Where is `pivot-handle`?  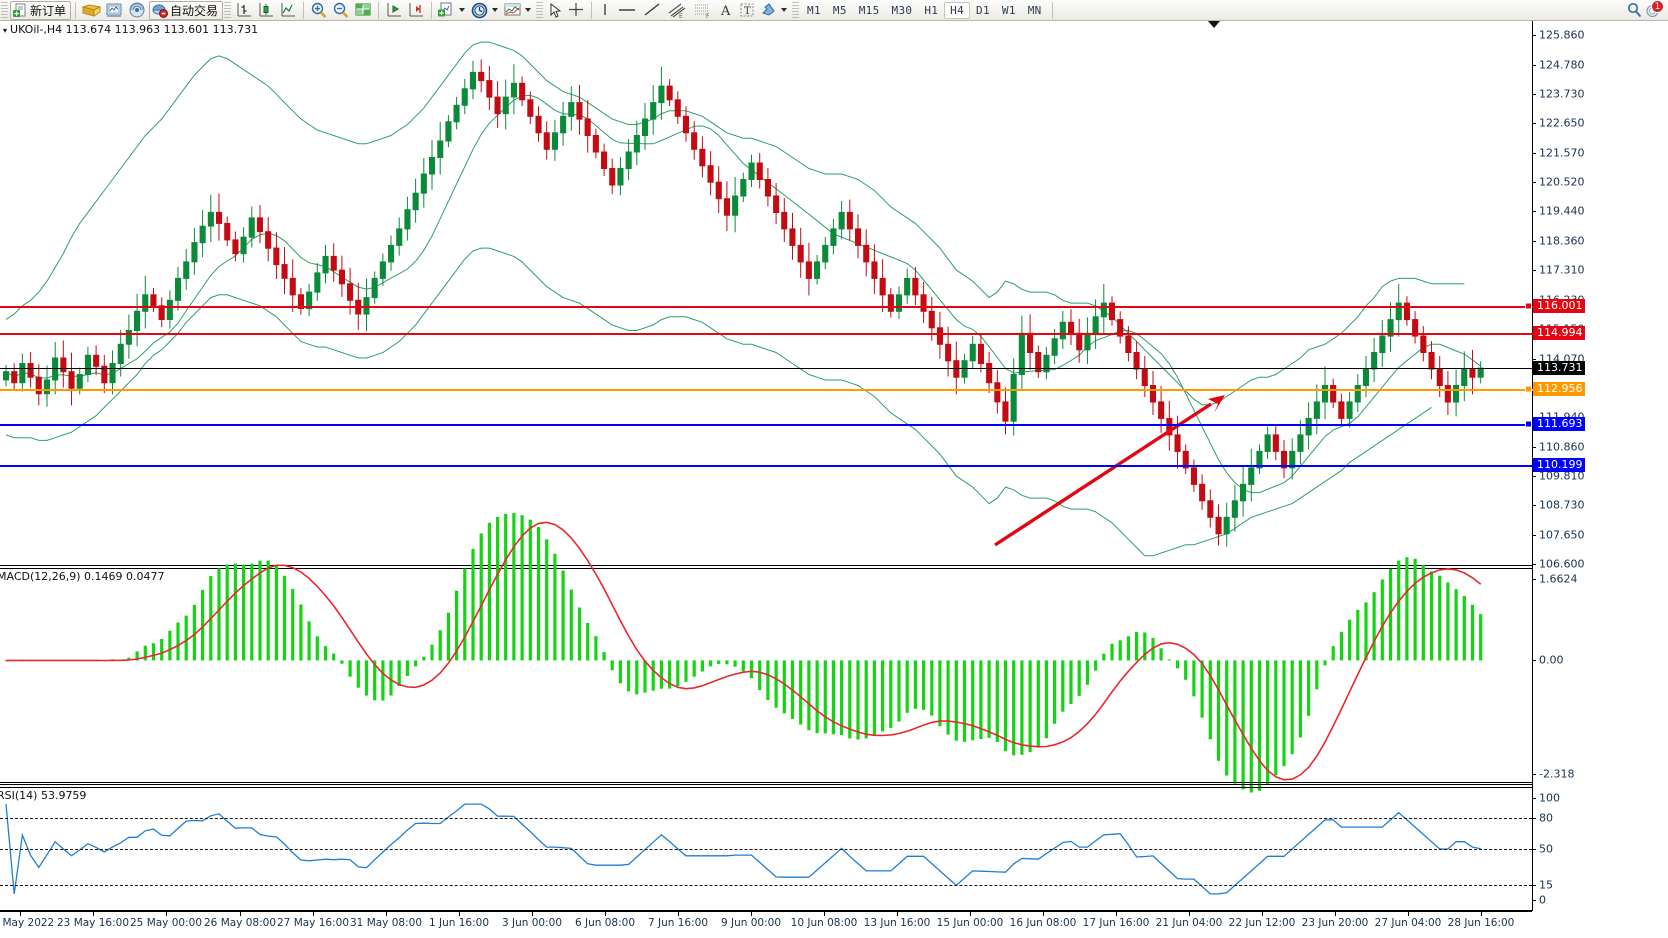
pivot-handle is located at coordinates (1528, 389).